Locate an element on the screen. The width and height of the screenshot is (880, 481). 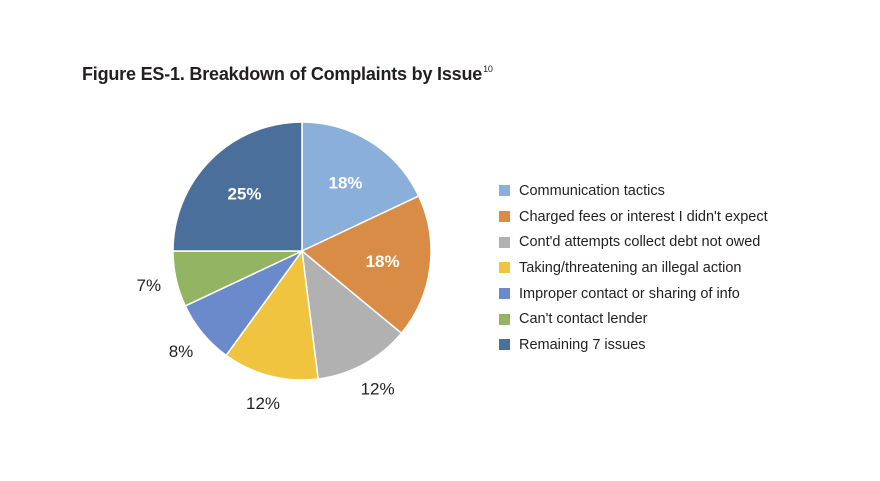
slice-label-cont-d-attempts-collect-debt-not-owed: 12% is located at coordinates (378, 389).